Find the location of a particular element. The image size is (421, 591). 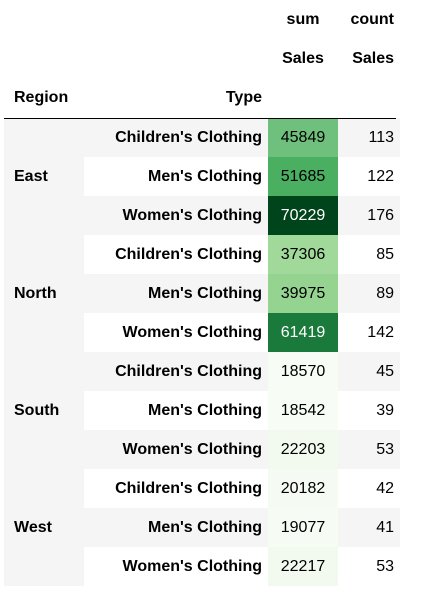

count-sales-cell: 39 is located at coordinates (385, 410).